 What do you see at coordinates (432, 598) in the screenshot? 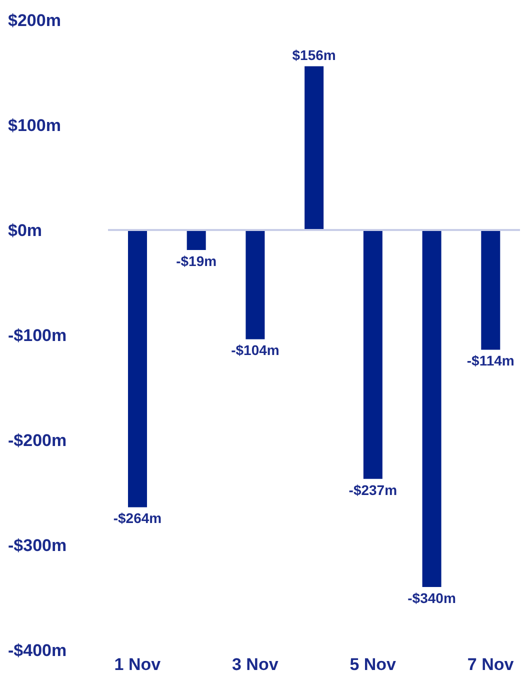
I see `data-label: -$340m` at bounding box center [432, 598].